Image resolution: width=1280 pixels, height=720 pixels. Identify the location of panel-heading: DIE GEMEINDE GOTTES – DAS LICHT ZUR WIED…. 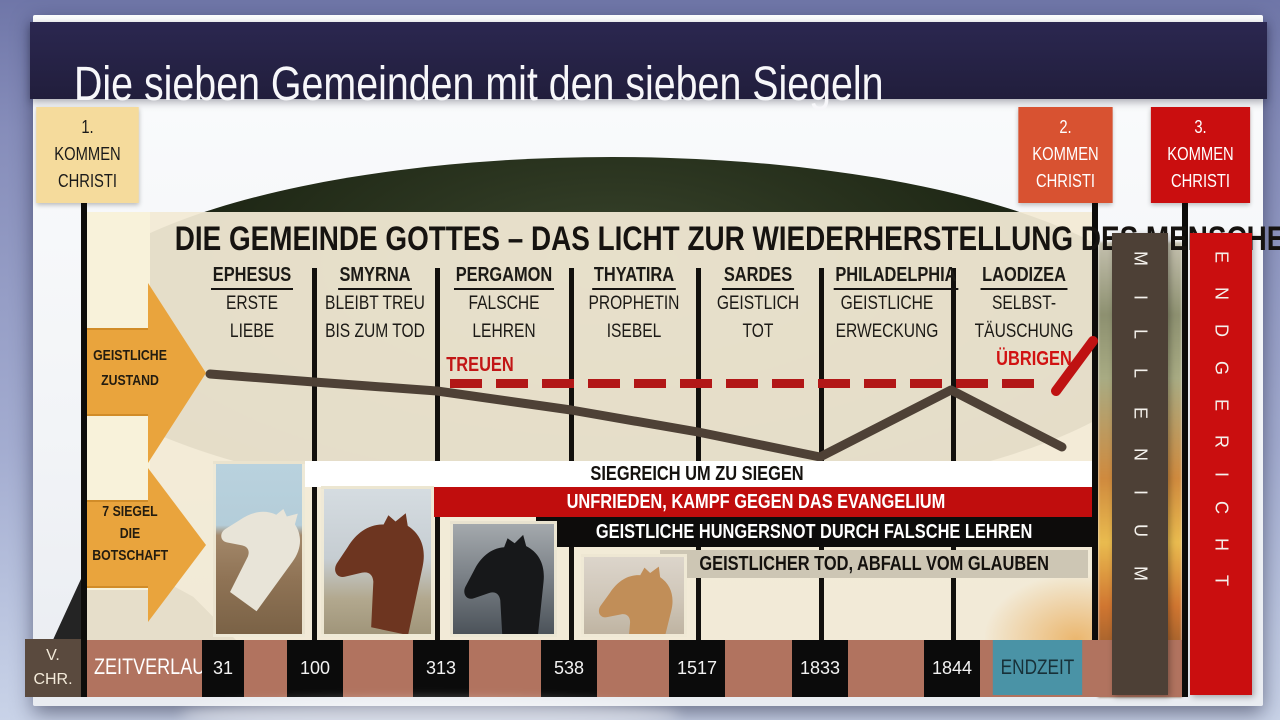
(727, 239).